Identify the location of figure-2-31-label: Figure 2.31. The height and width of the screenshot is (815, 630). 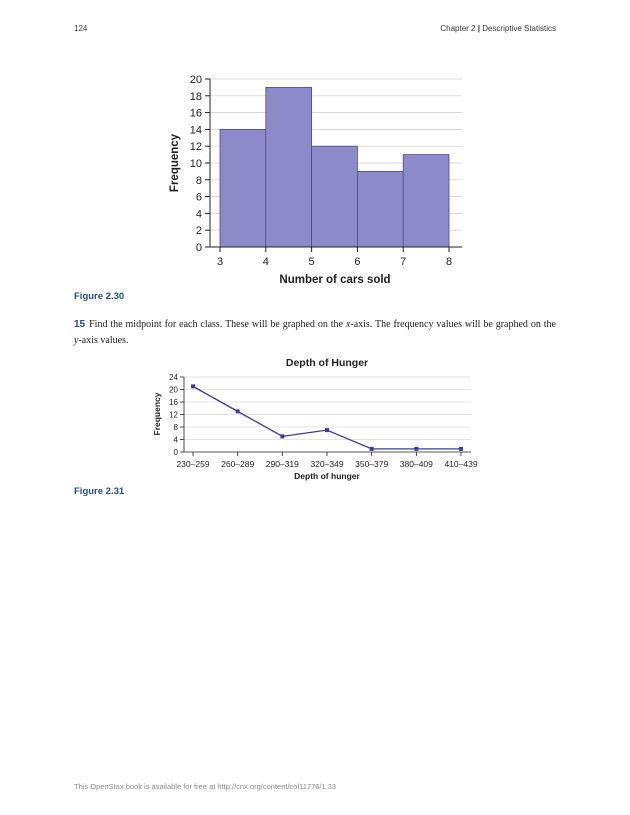
(99, 491).